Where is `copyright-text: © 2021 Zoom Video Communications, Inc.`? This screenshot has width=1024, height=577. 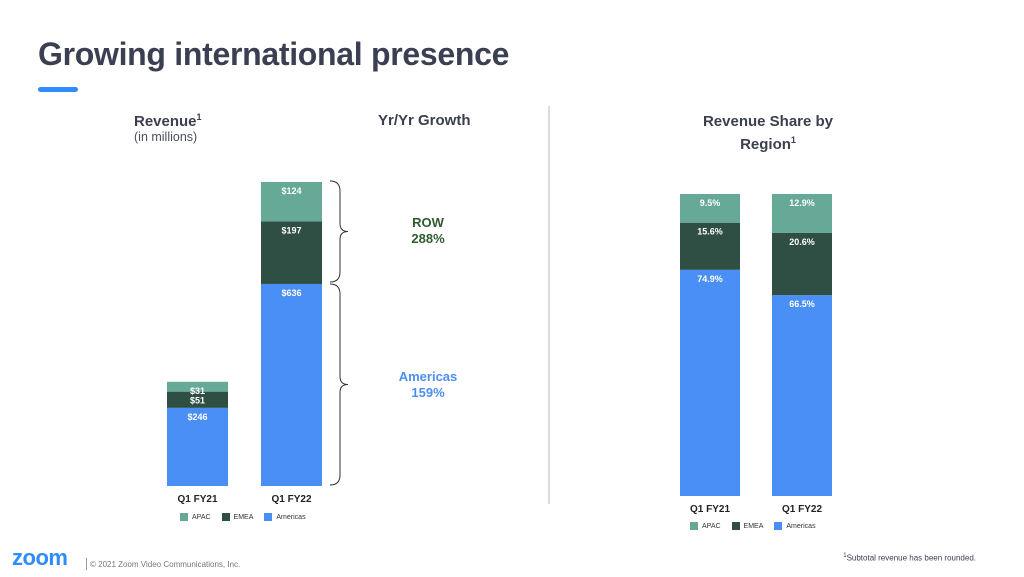 copyright-text: © 2021 Zoom Video Communications, Inc. is located at coordinates (165, 564).